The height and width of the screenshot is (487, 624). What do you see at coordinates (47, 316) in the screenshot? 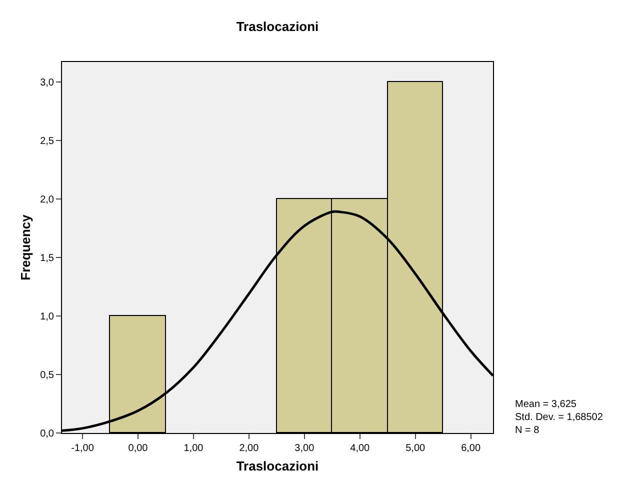
I see `y-tick-label: 1,0` at bounding box center [47, 316].